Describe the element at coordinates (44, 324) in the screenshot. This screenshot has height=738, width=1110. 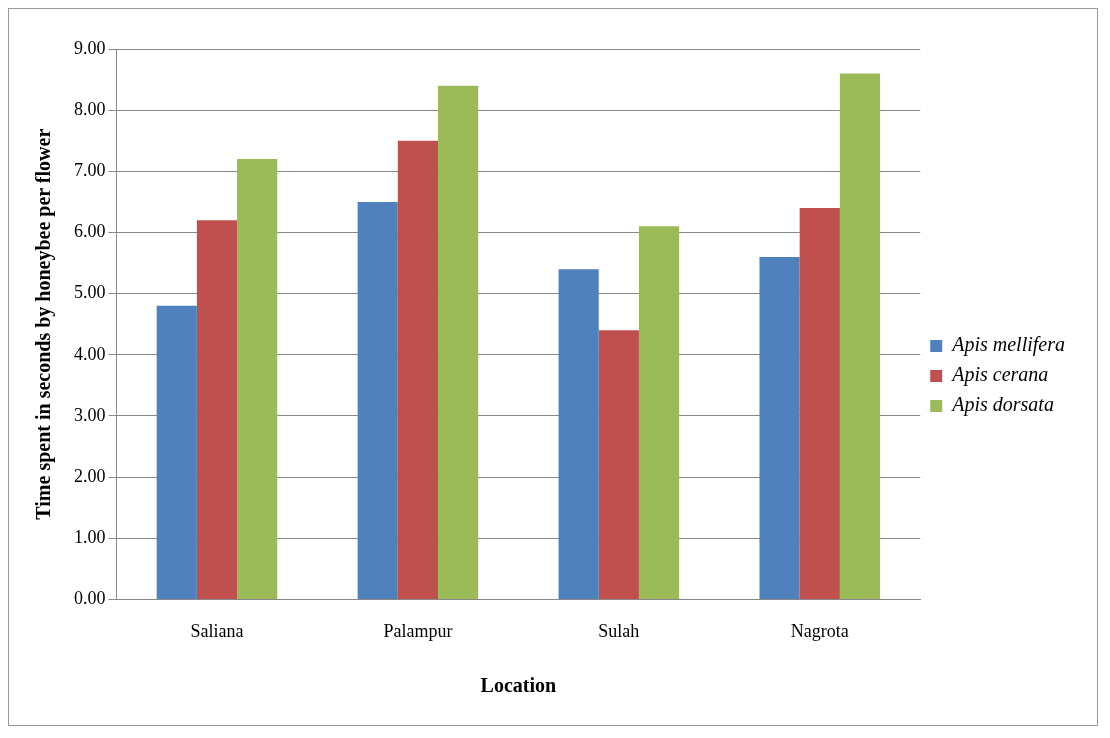
I see `y-axis-title: Time spent in seconds by honeybee per flower` at that location.